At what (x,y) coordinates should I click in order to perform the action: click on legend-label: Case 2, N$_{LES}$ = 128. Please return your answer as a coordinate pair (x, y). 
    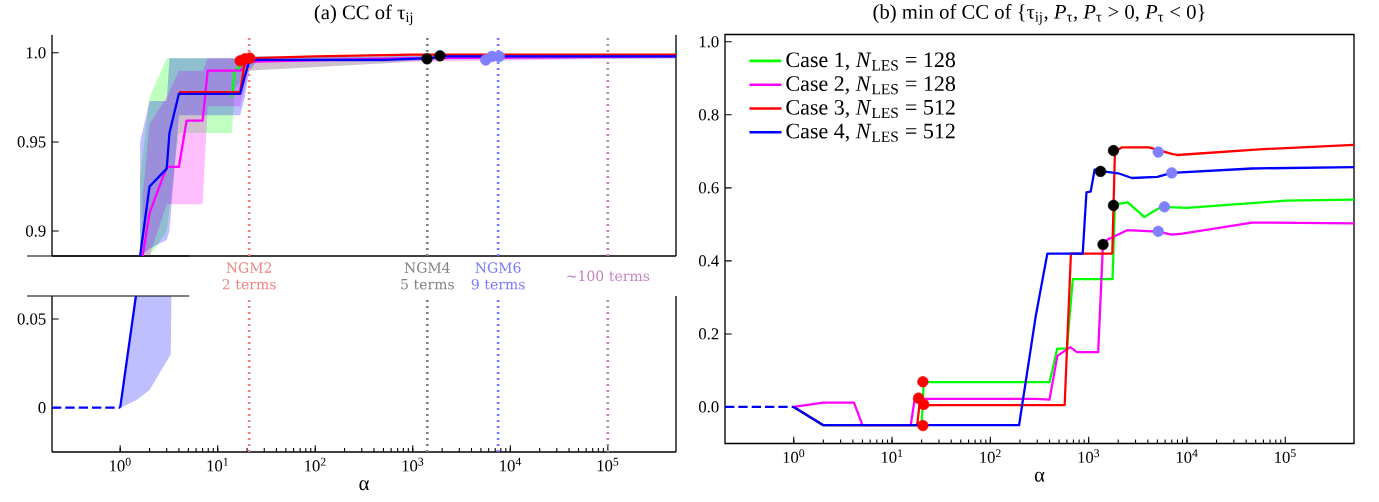
    Looking at the image, I should click on (871, 85).